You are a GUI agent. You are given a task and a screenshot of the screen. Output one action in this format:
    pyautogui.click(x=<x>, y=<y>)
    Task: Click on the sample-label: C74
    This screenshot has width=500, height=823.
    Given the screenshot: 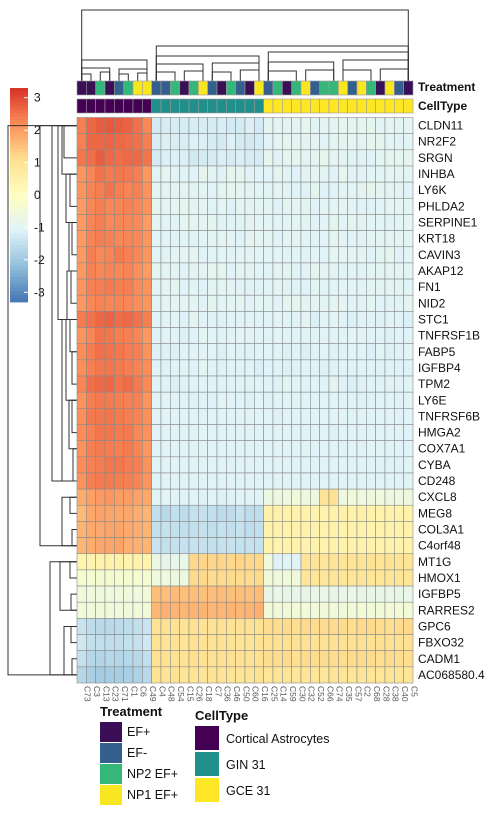 What is the action you would take?
    pyautogui.click(x=340, y=694)
    